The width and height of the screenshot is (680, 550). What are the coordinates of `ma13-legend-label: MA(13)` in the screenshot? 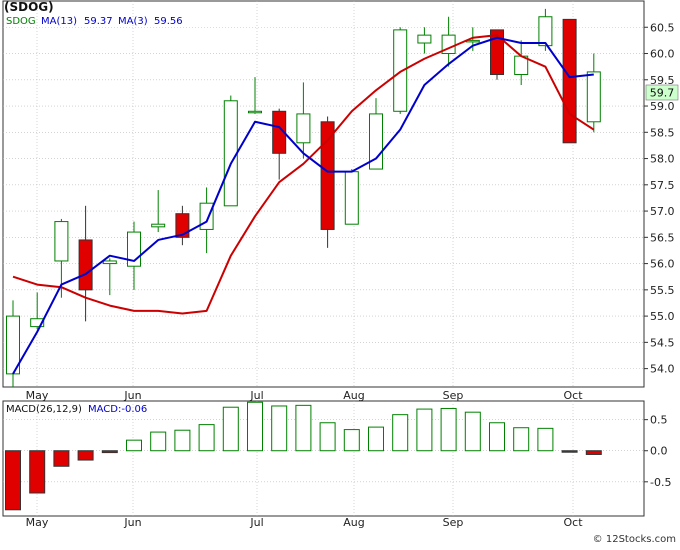 It's located at (59, 21).